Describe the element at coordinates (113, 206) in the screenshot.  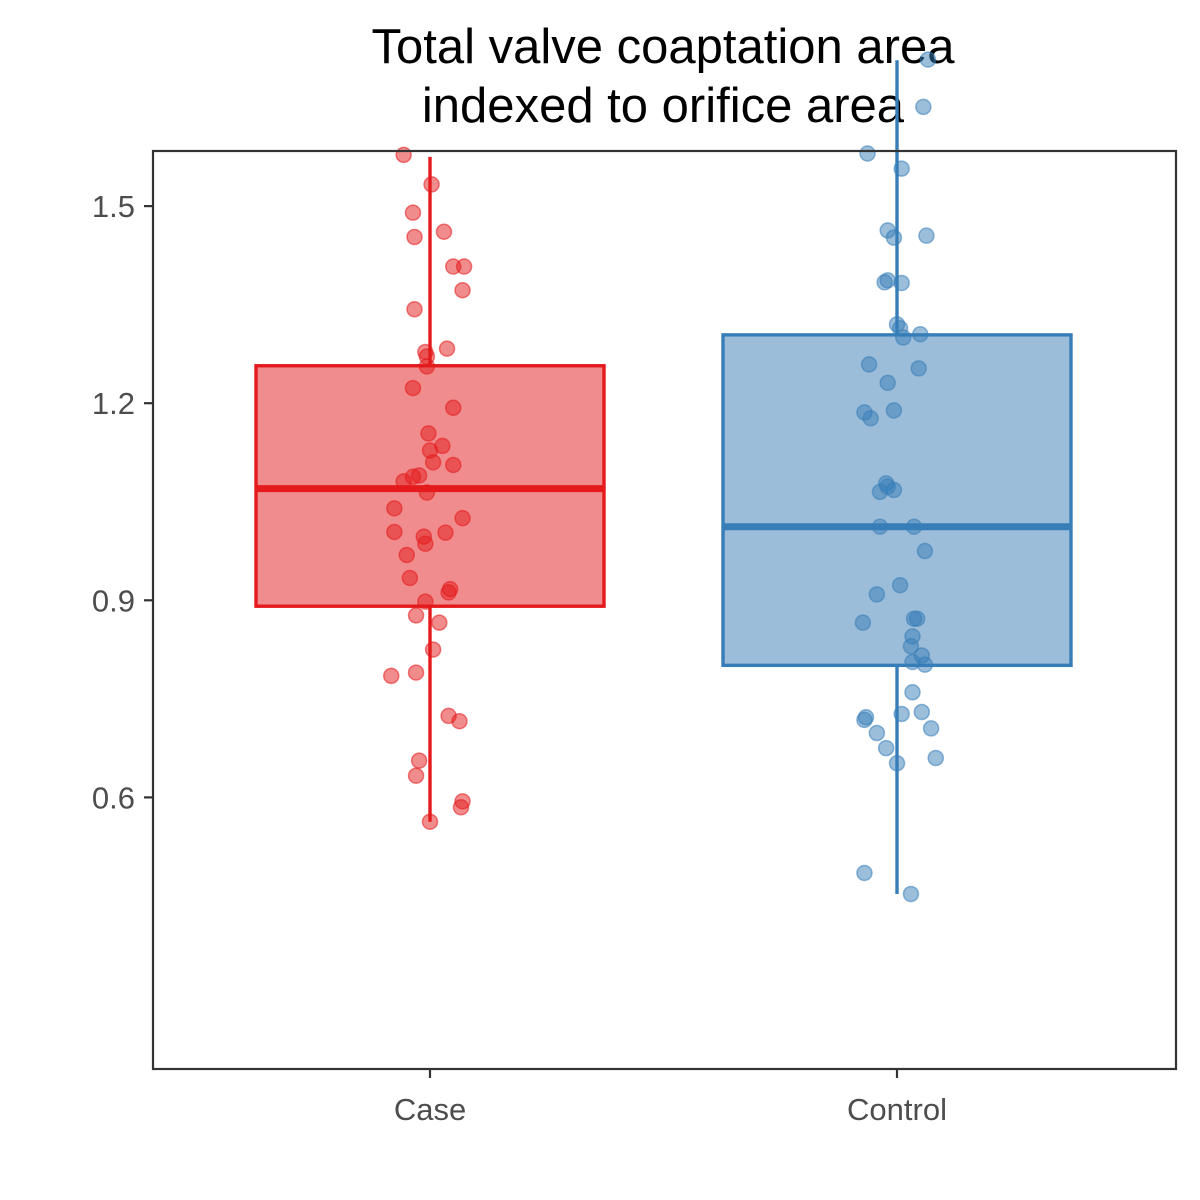
I see `y-tick-label: 1.5` at that location.